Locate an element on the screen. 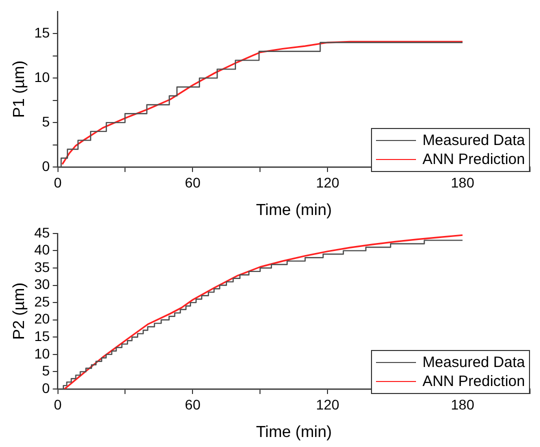  y-tick-label: 30 is located at coordinates (42, 284).